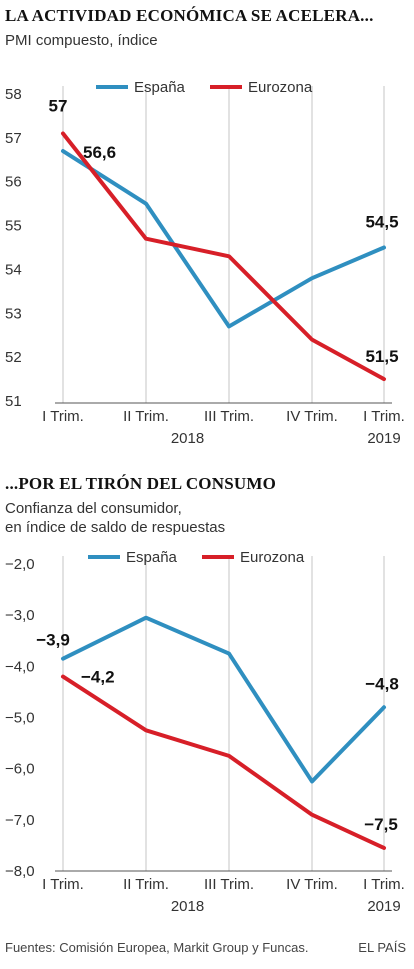 The height and width of the screenshot is (969, 414). What do you see at coordinates (381, 356) in the screenshot?
I see `chart-1-data-label: 51,5` at bounding box center [381, 356].